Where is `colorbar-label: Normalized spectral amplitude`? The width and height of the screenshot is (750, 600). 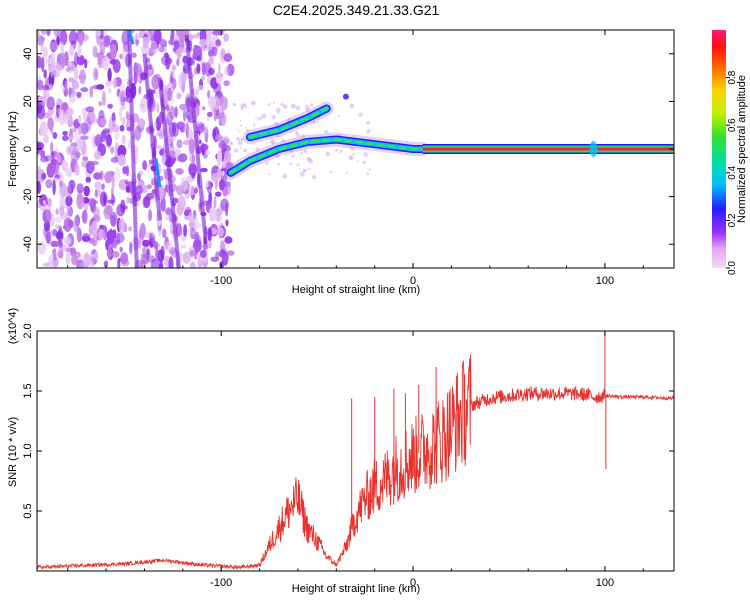
colorbar-label: Normalized spectral amplitude is located at coordinates (742, 149).